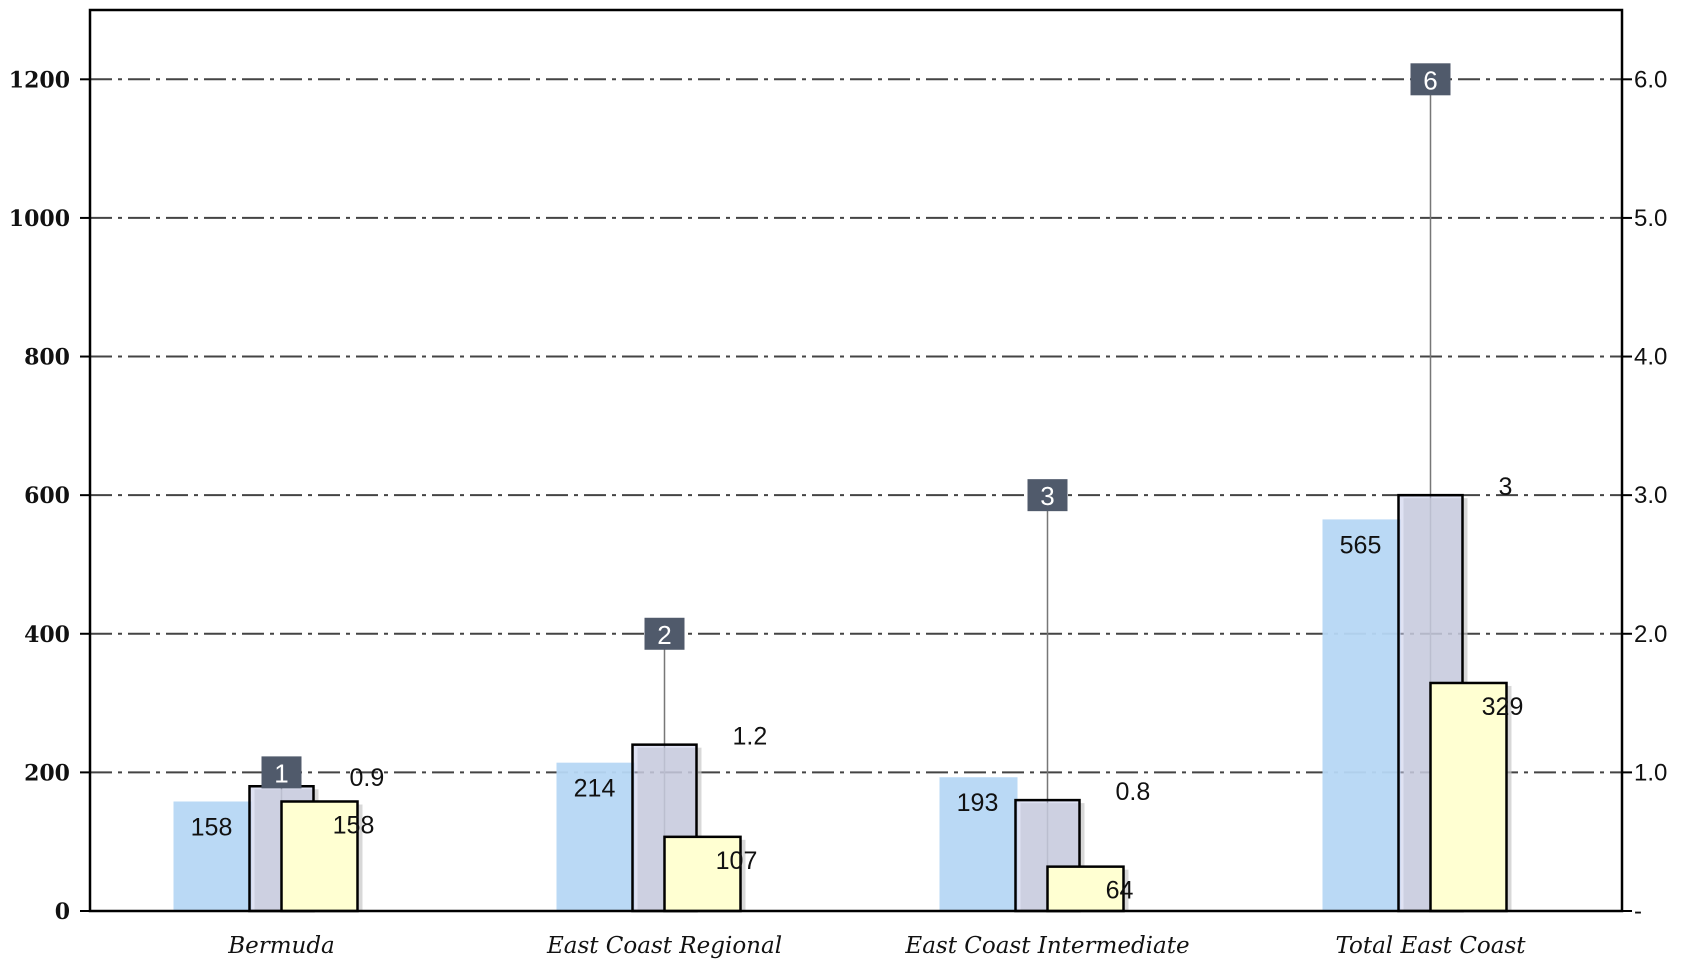 The image size is (1697, 963). Describe the element at coordinates (47, 496) in the screenshot. I see `left-axis-tick-label: 600` at that location.